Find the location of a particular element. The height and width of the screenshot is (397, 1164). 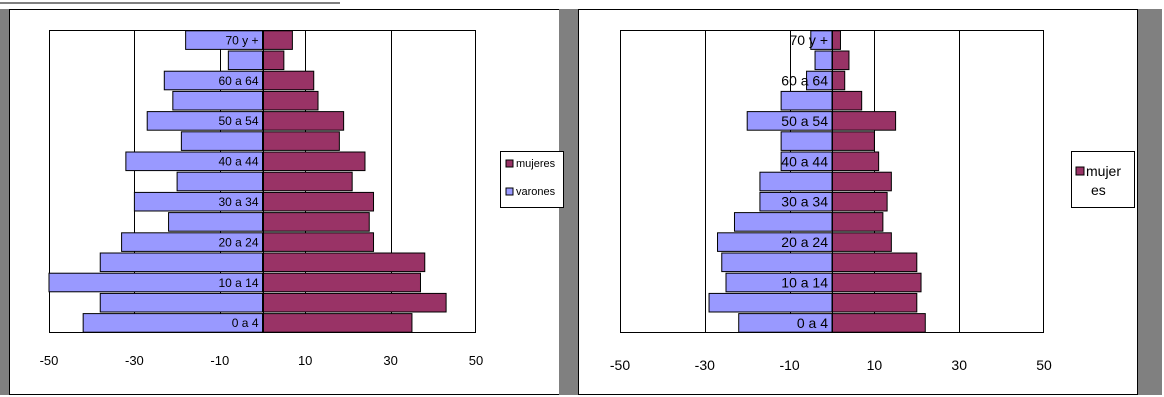

legend: mujeres varones is located at coordinates (532, 179).